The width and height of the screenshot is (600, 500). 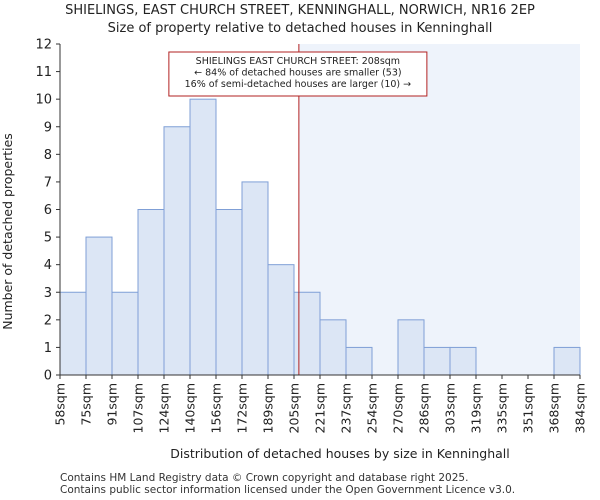 What do you see at coordinates (112, 404) in the screenshot?
I see `x-tick-label-2: 91sqm` at bounding box center [112, 404].